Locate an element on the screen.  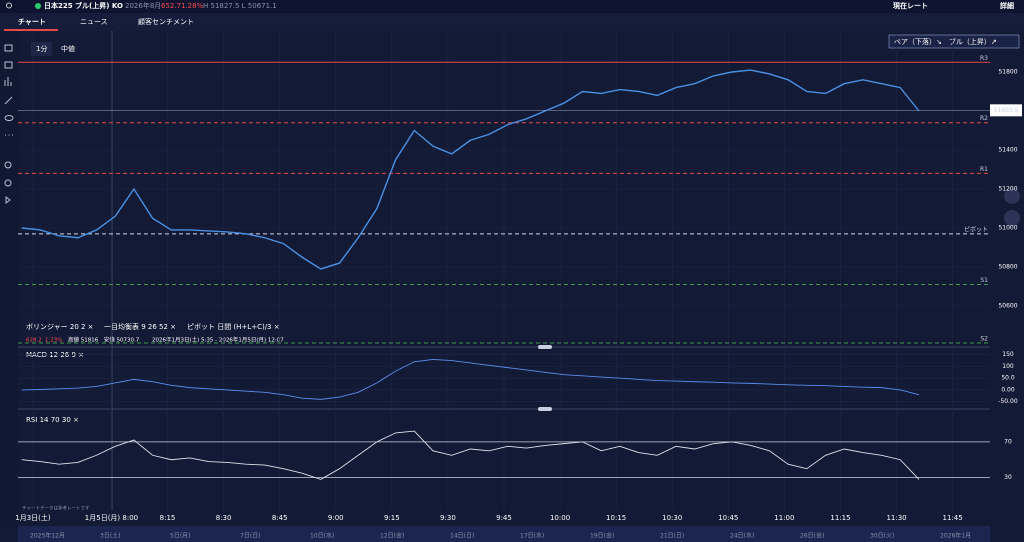
stats-period: 2026年1月3日(土) 5:35 - 2026年1月5日(月) 12:07 is located at coordinates (218, 340).